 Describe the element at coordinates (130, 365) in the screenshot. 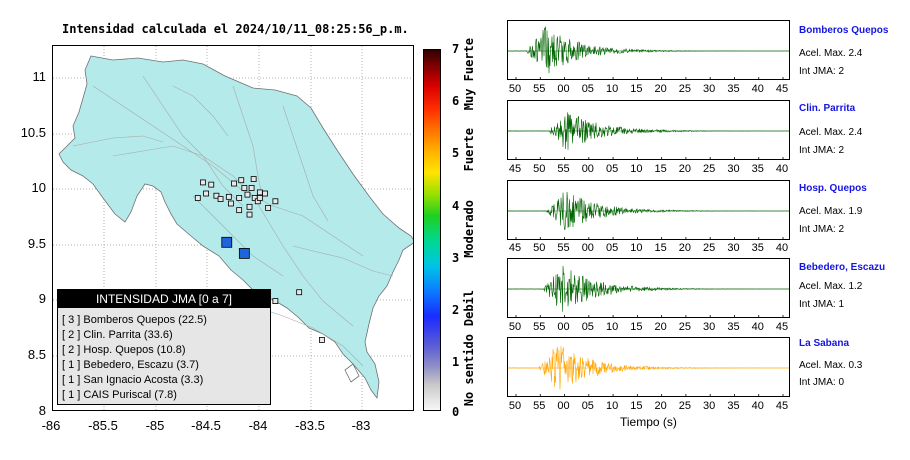

I see `legend-item: [ 1 ] Bebedero, Escazu (3.7)` at that location.